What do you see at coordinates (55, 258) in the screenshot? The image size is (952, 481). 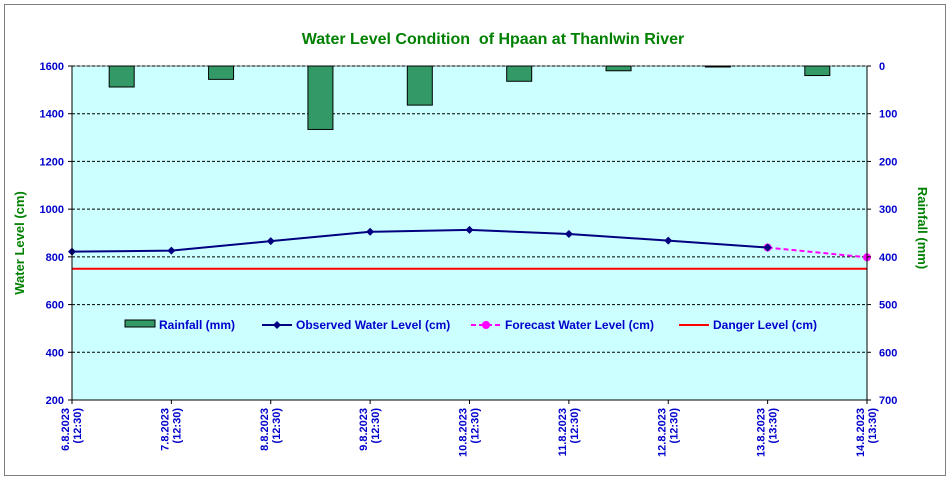 I see `left-axis-tick-label: 800` at bounding box center [55, 258].